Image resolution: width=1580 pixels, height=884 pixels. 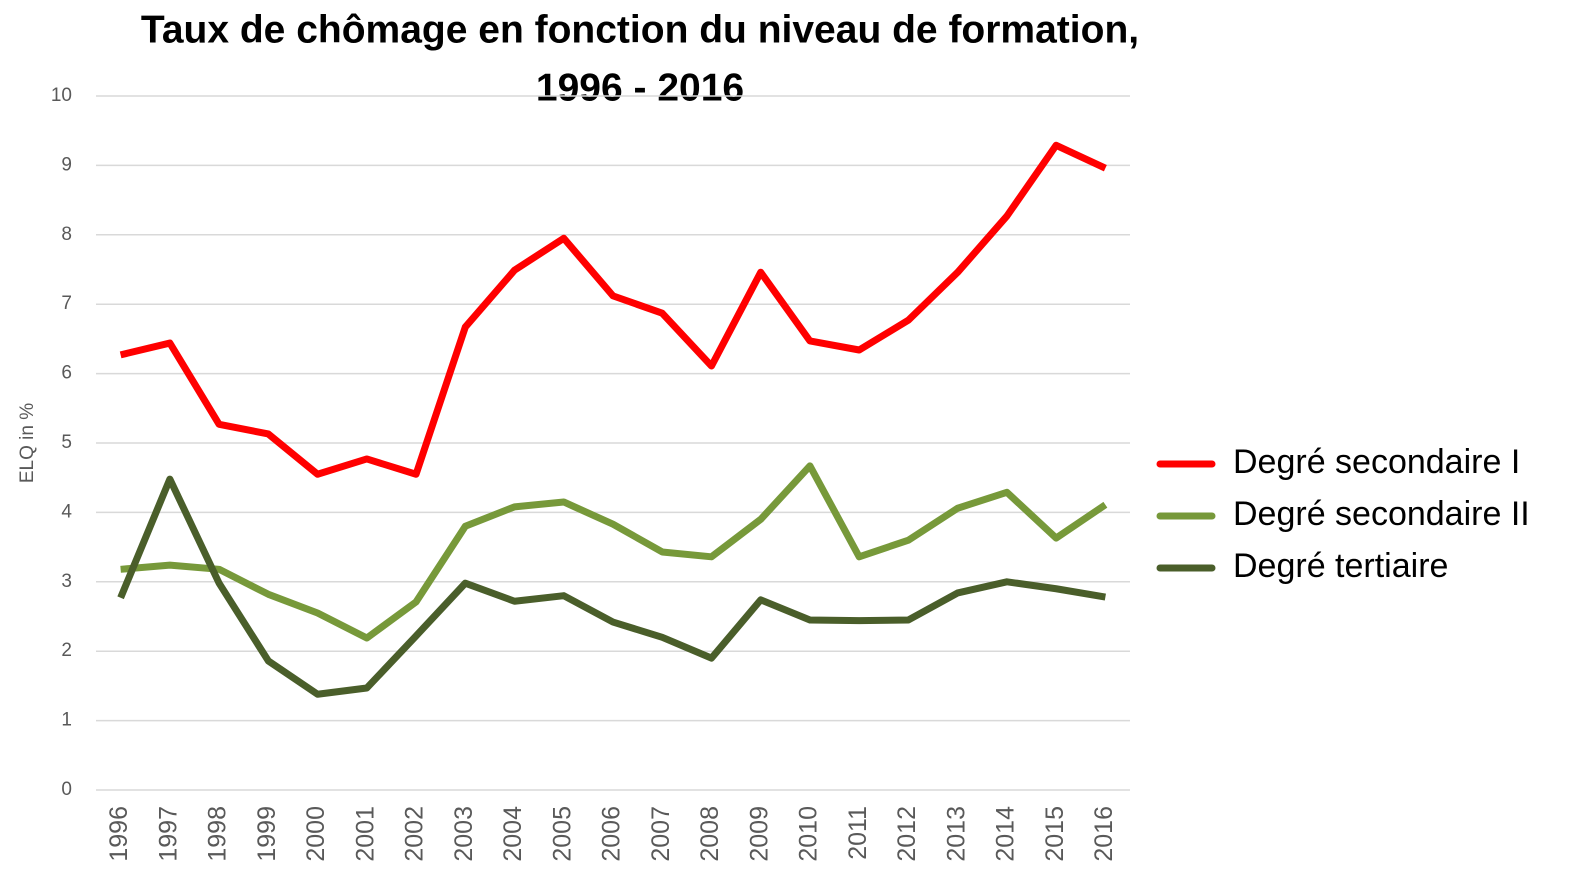 What do you see at coordinates (267, 834) in the screenshot?
I see `x-tick-label: 1999` at bounding box center [267, 834].